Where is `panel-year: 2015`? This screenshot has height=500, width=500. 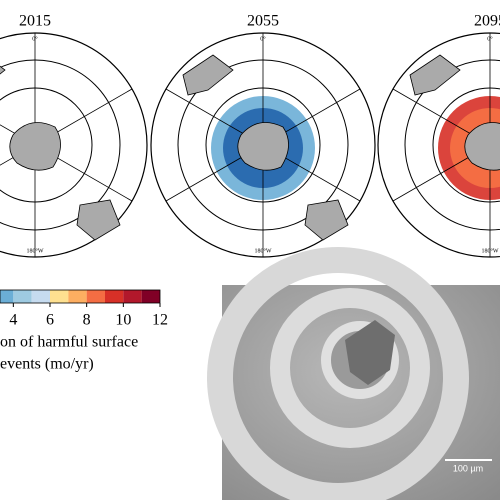
panel-year: 2015 is located at coordinates (35, 21).